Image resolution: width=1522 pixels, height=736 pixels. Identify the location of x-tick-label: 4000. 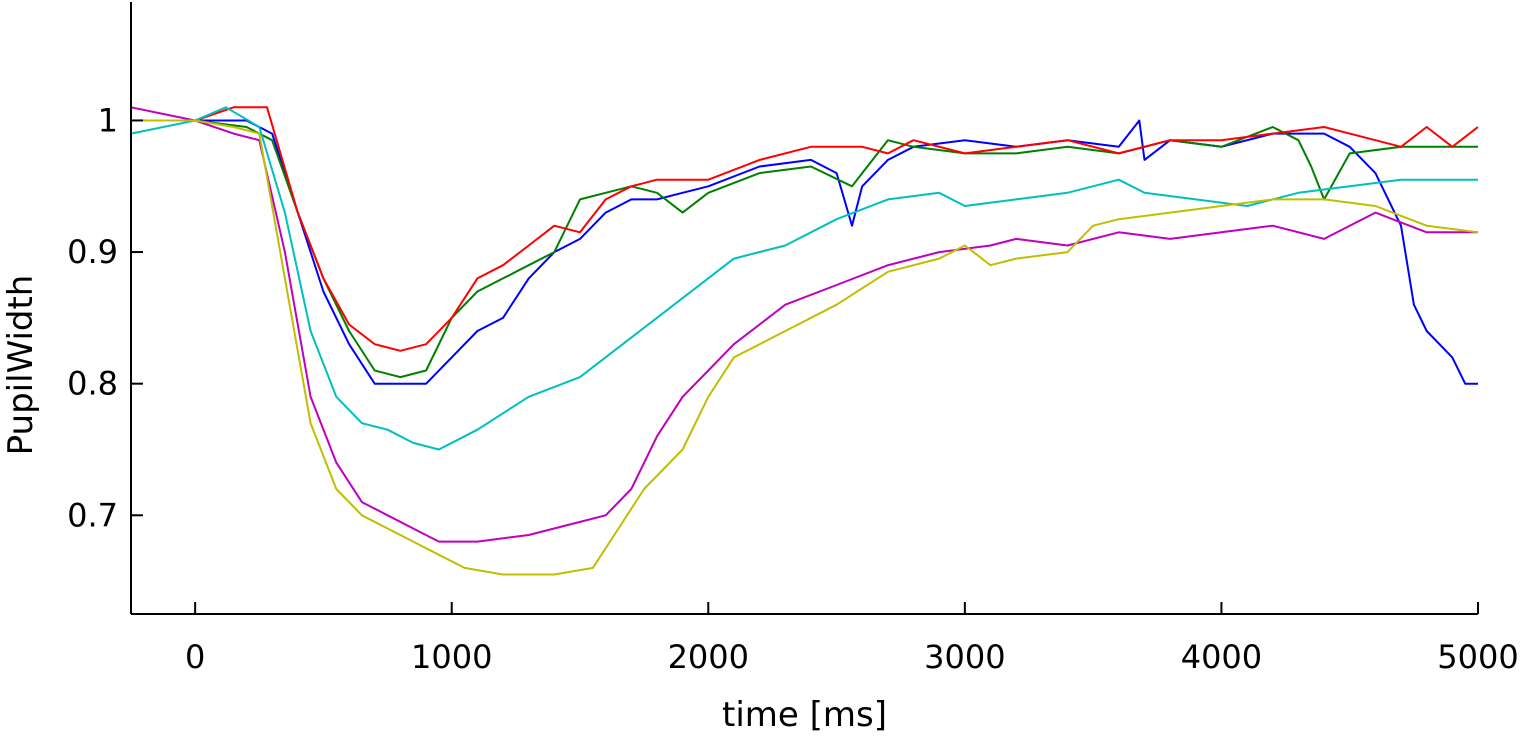
(1221, 657).